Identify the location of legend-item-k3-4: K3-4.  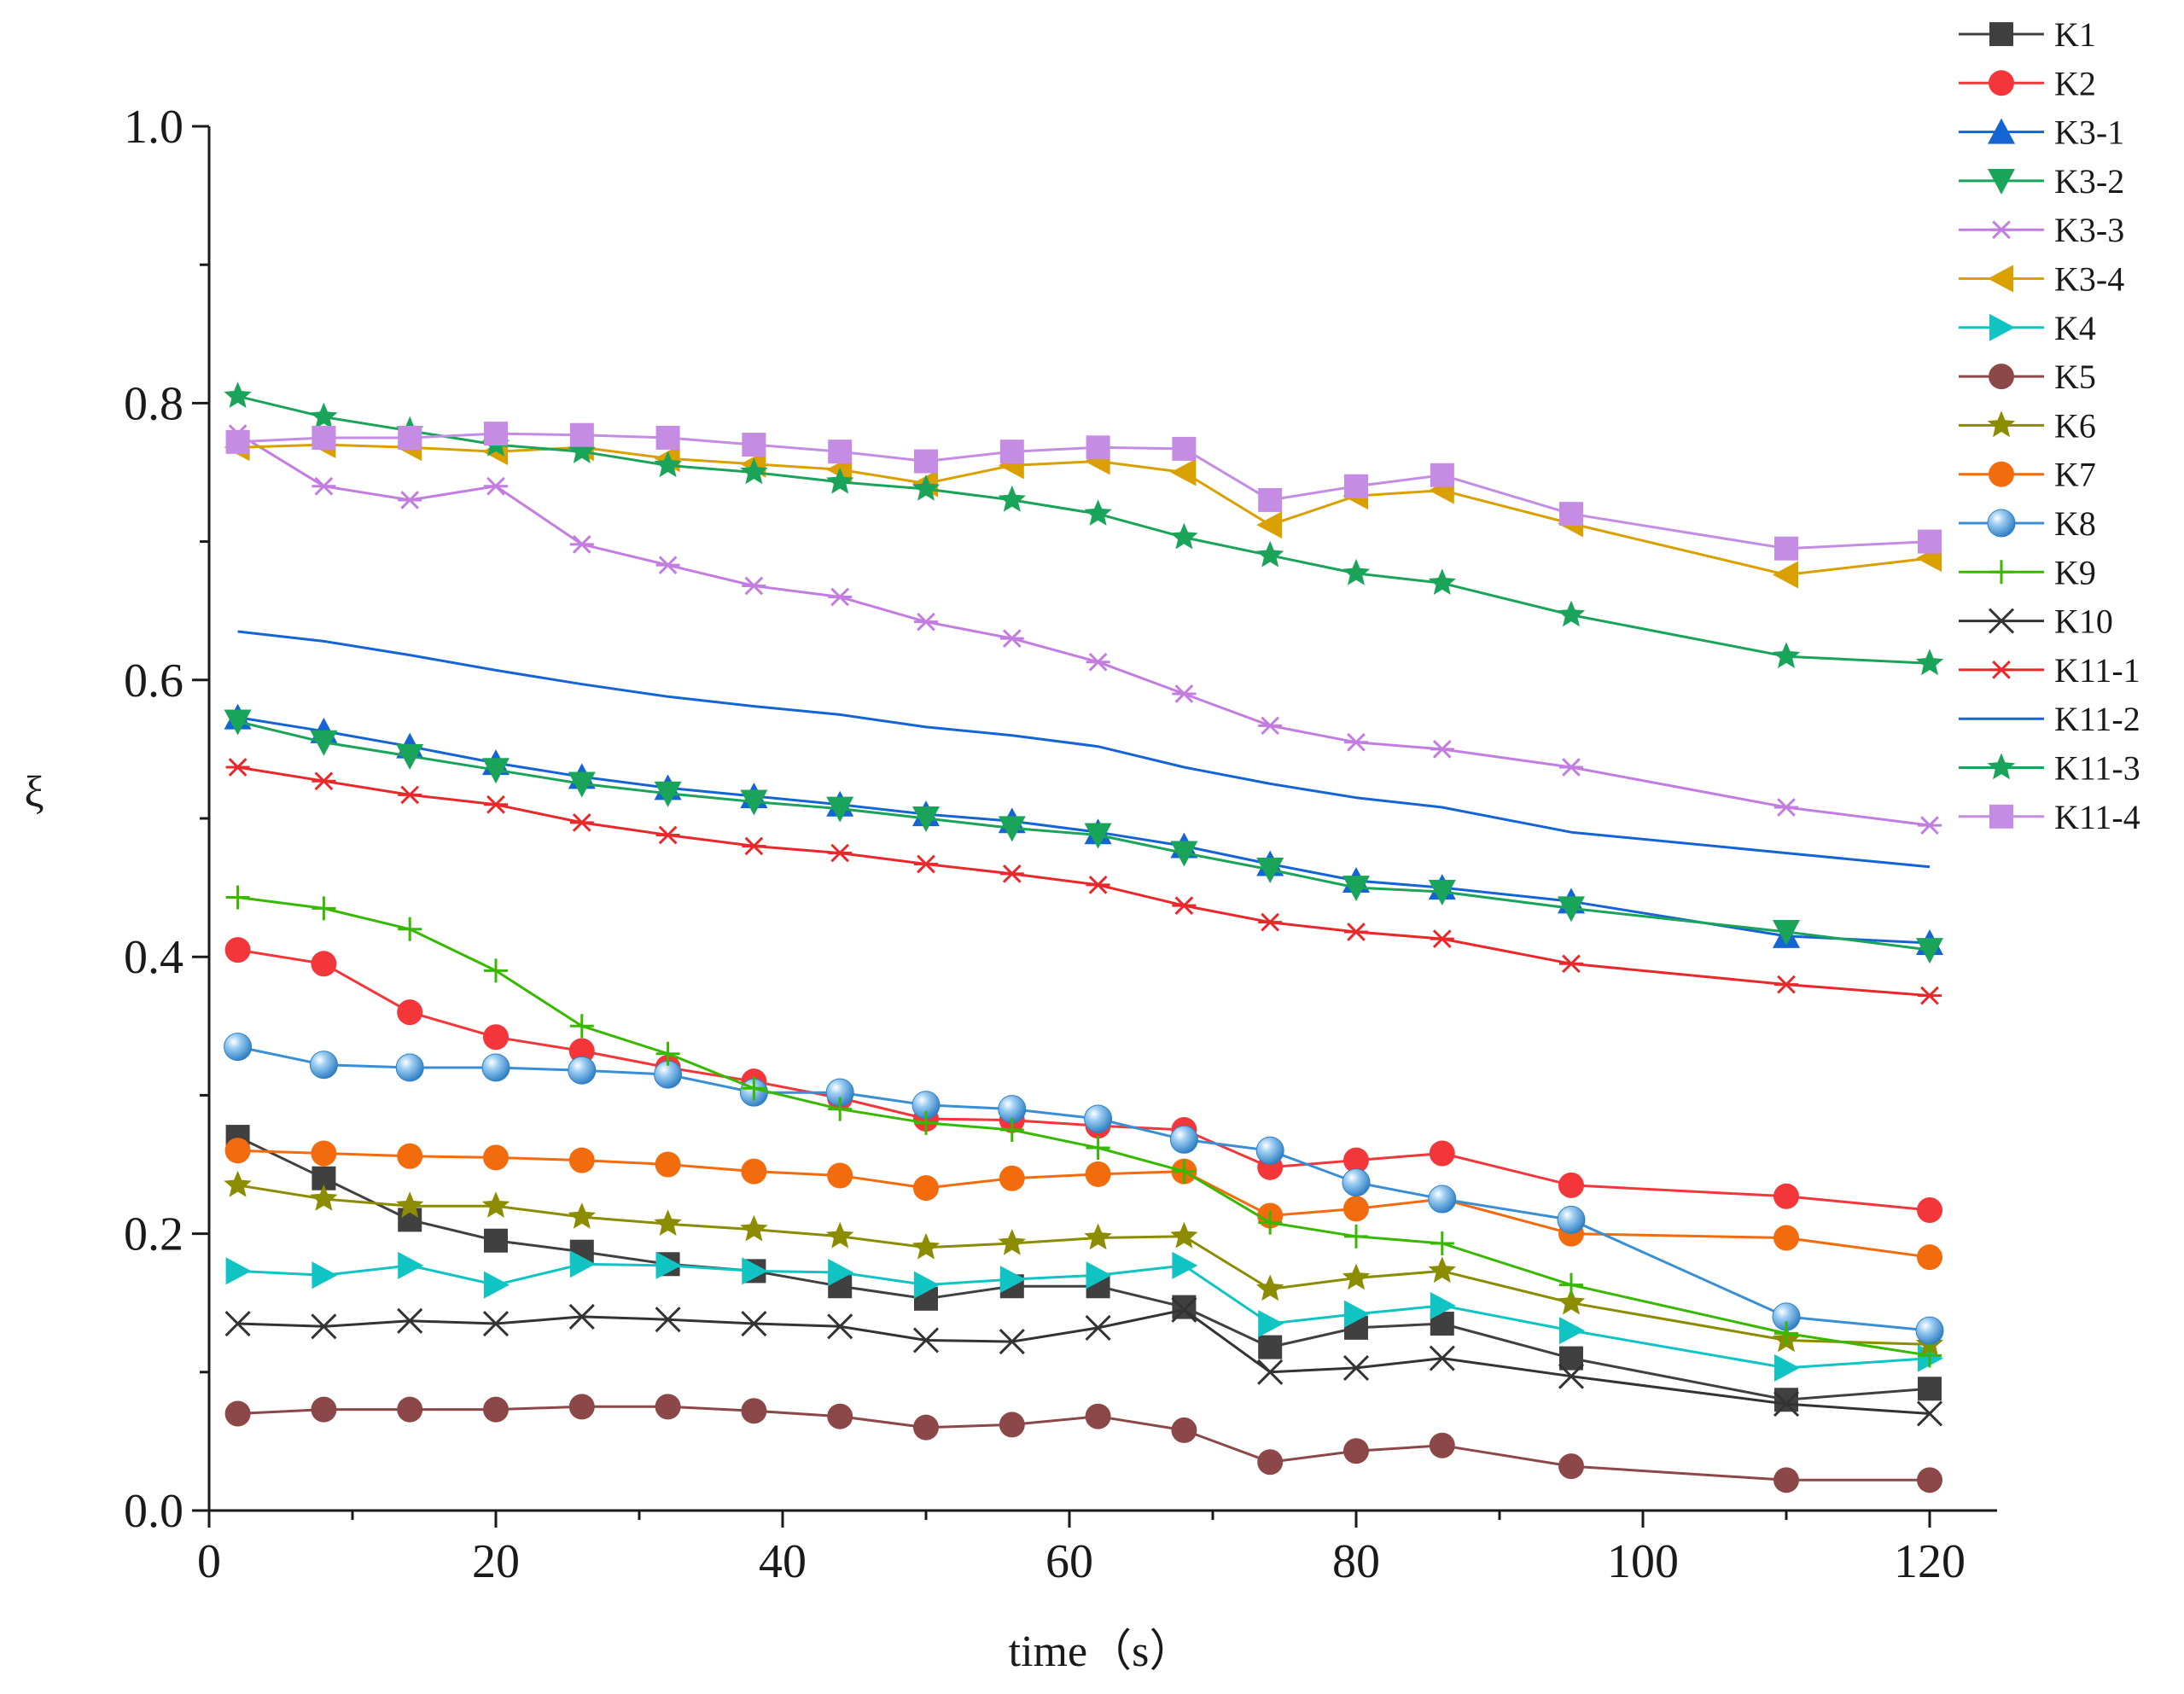
(2041, 279).